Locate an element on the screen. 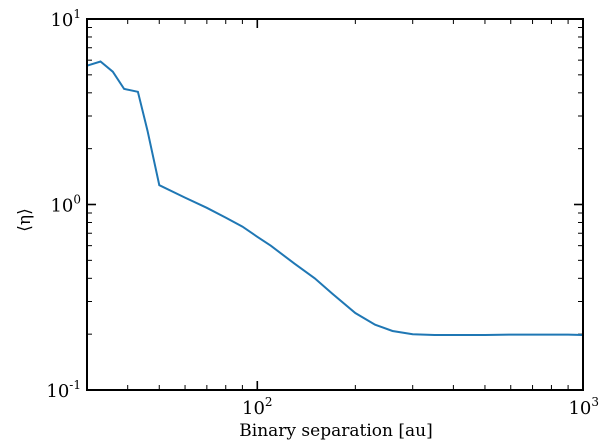  x-axis-label: Binary separation [au] is located at coordinates (335, 431).